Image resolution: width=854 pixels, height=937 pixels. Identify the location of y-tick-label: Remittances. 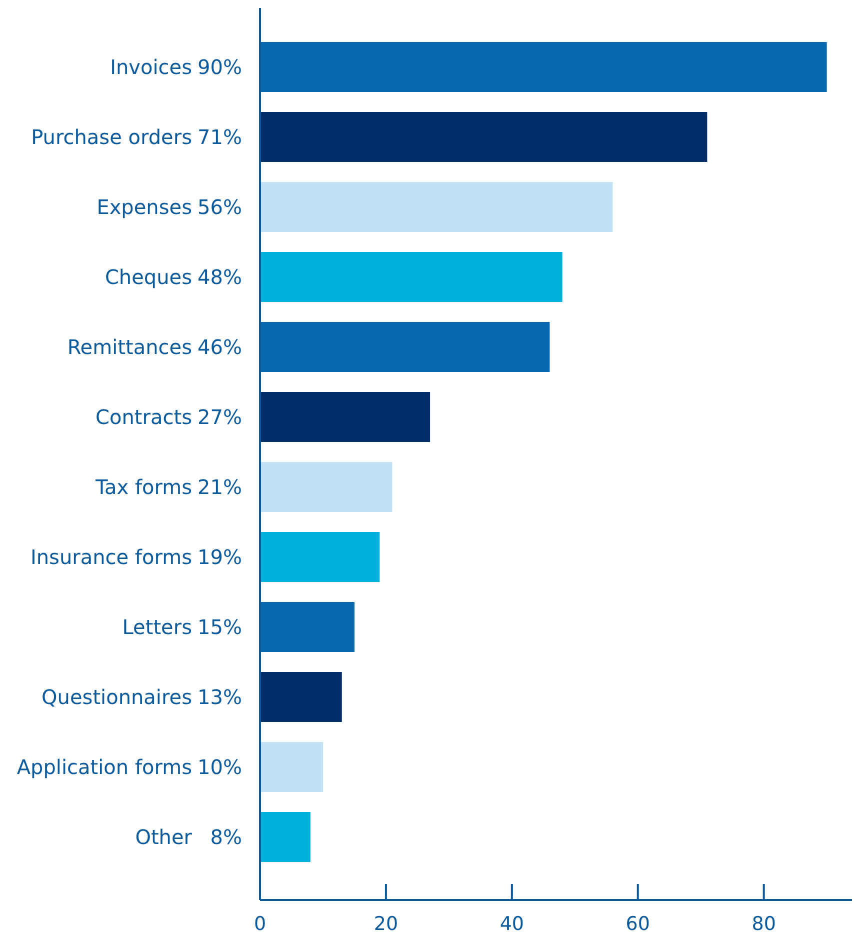
(129, 347).